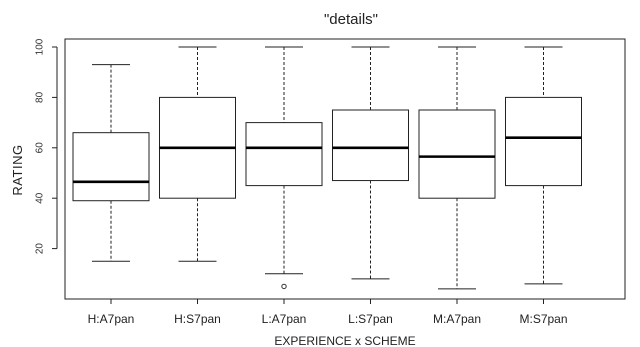 The height and width of the screenshot is (347, 640). Describe the element at coordinates (17, 169) in the screenshot. I see `y-axis-label: RATING` at that location.